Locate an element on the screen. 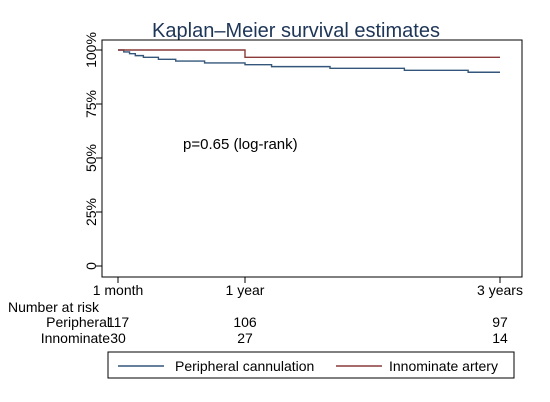  y-tick-label: 50% is located at coordinates (91, 158).